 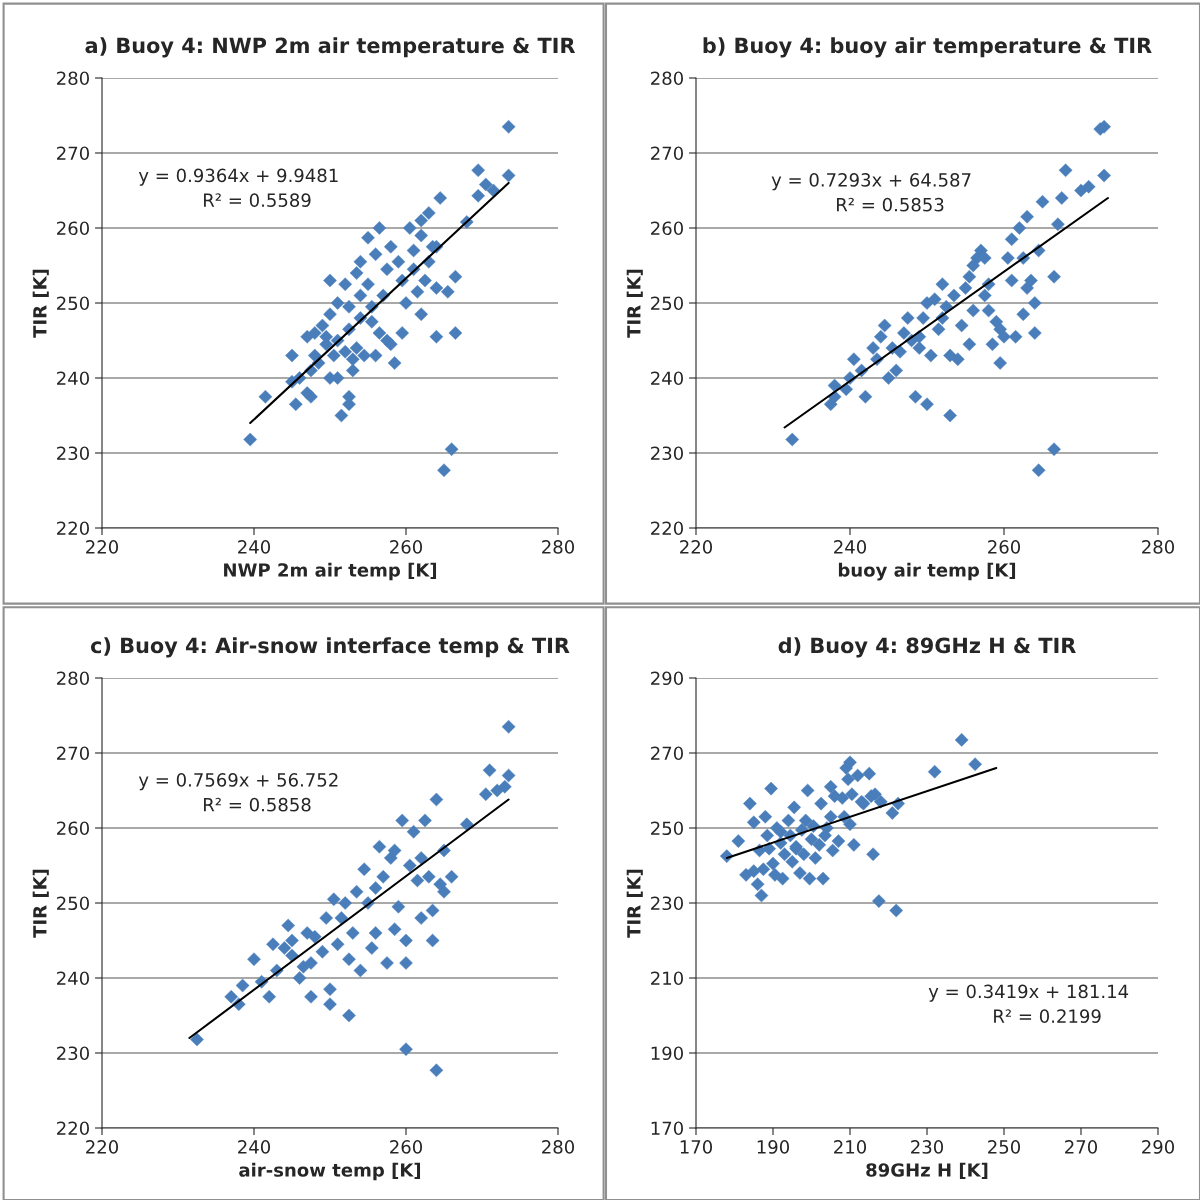 What do you see at coordinates (330, 1171) in the screenshot?
I see `x-axis-title: air-snow temp [K]` at bounding box center [330, 1171].